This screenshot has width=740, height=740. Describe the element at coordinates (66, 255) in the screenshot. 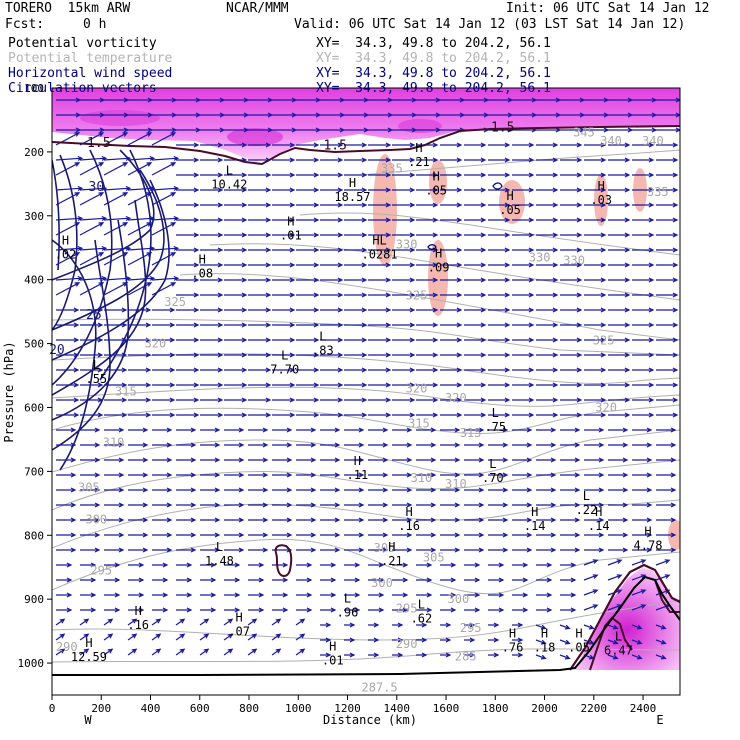

I see `extremum-value: .02` at that location.